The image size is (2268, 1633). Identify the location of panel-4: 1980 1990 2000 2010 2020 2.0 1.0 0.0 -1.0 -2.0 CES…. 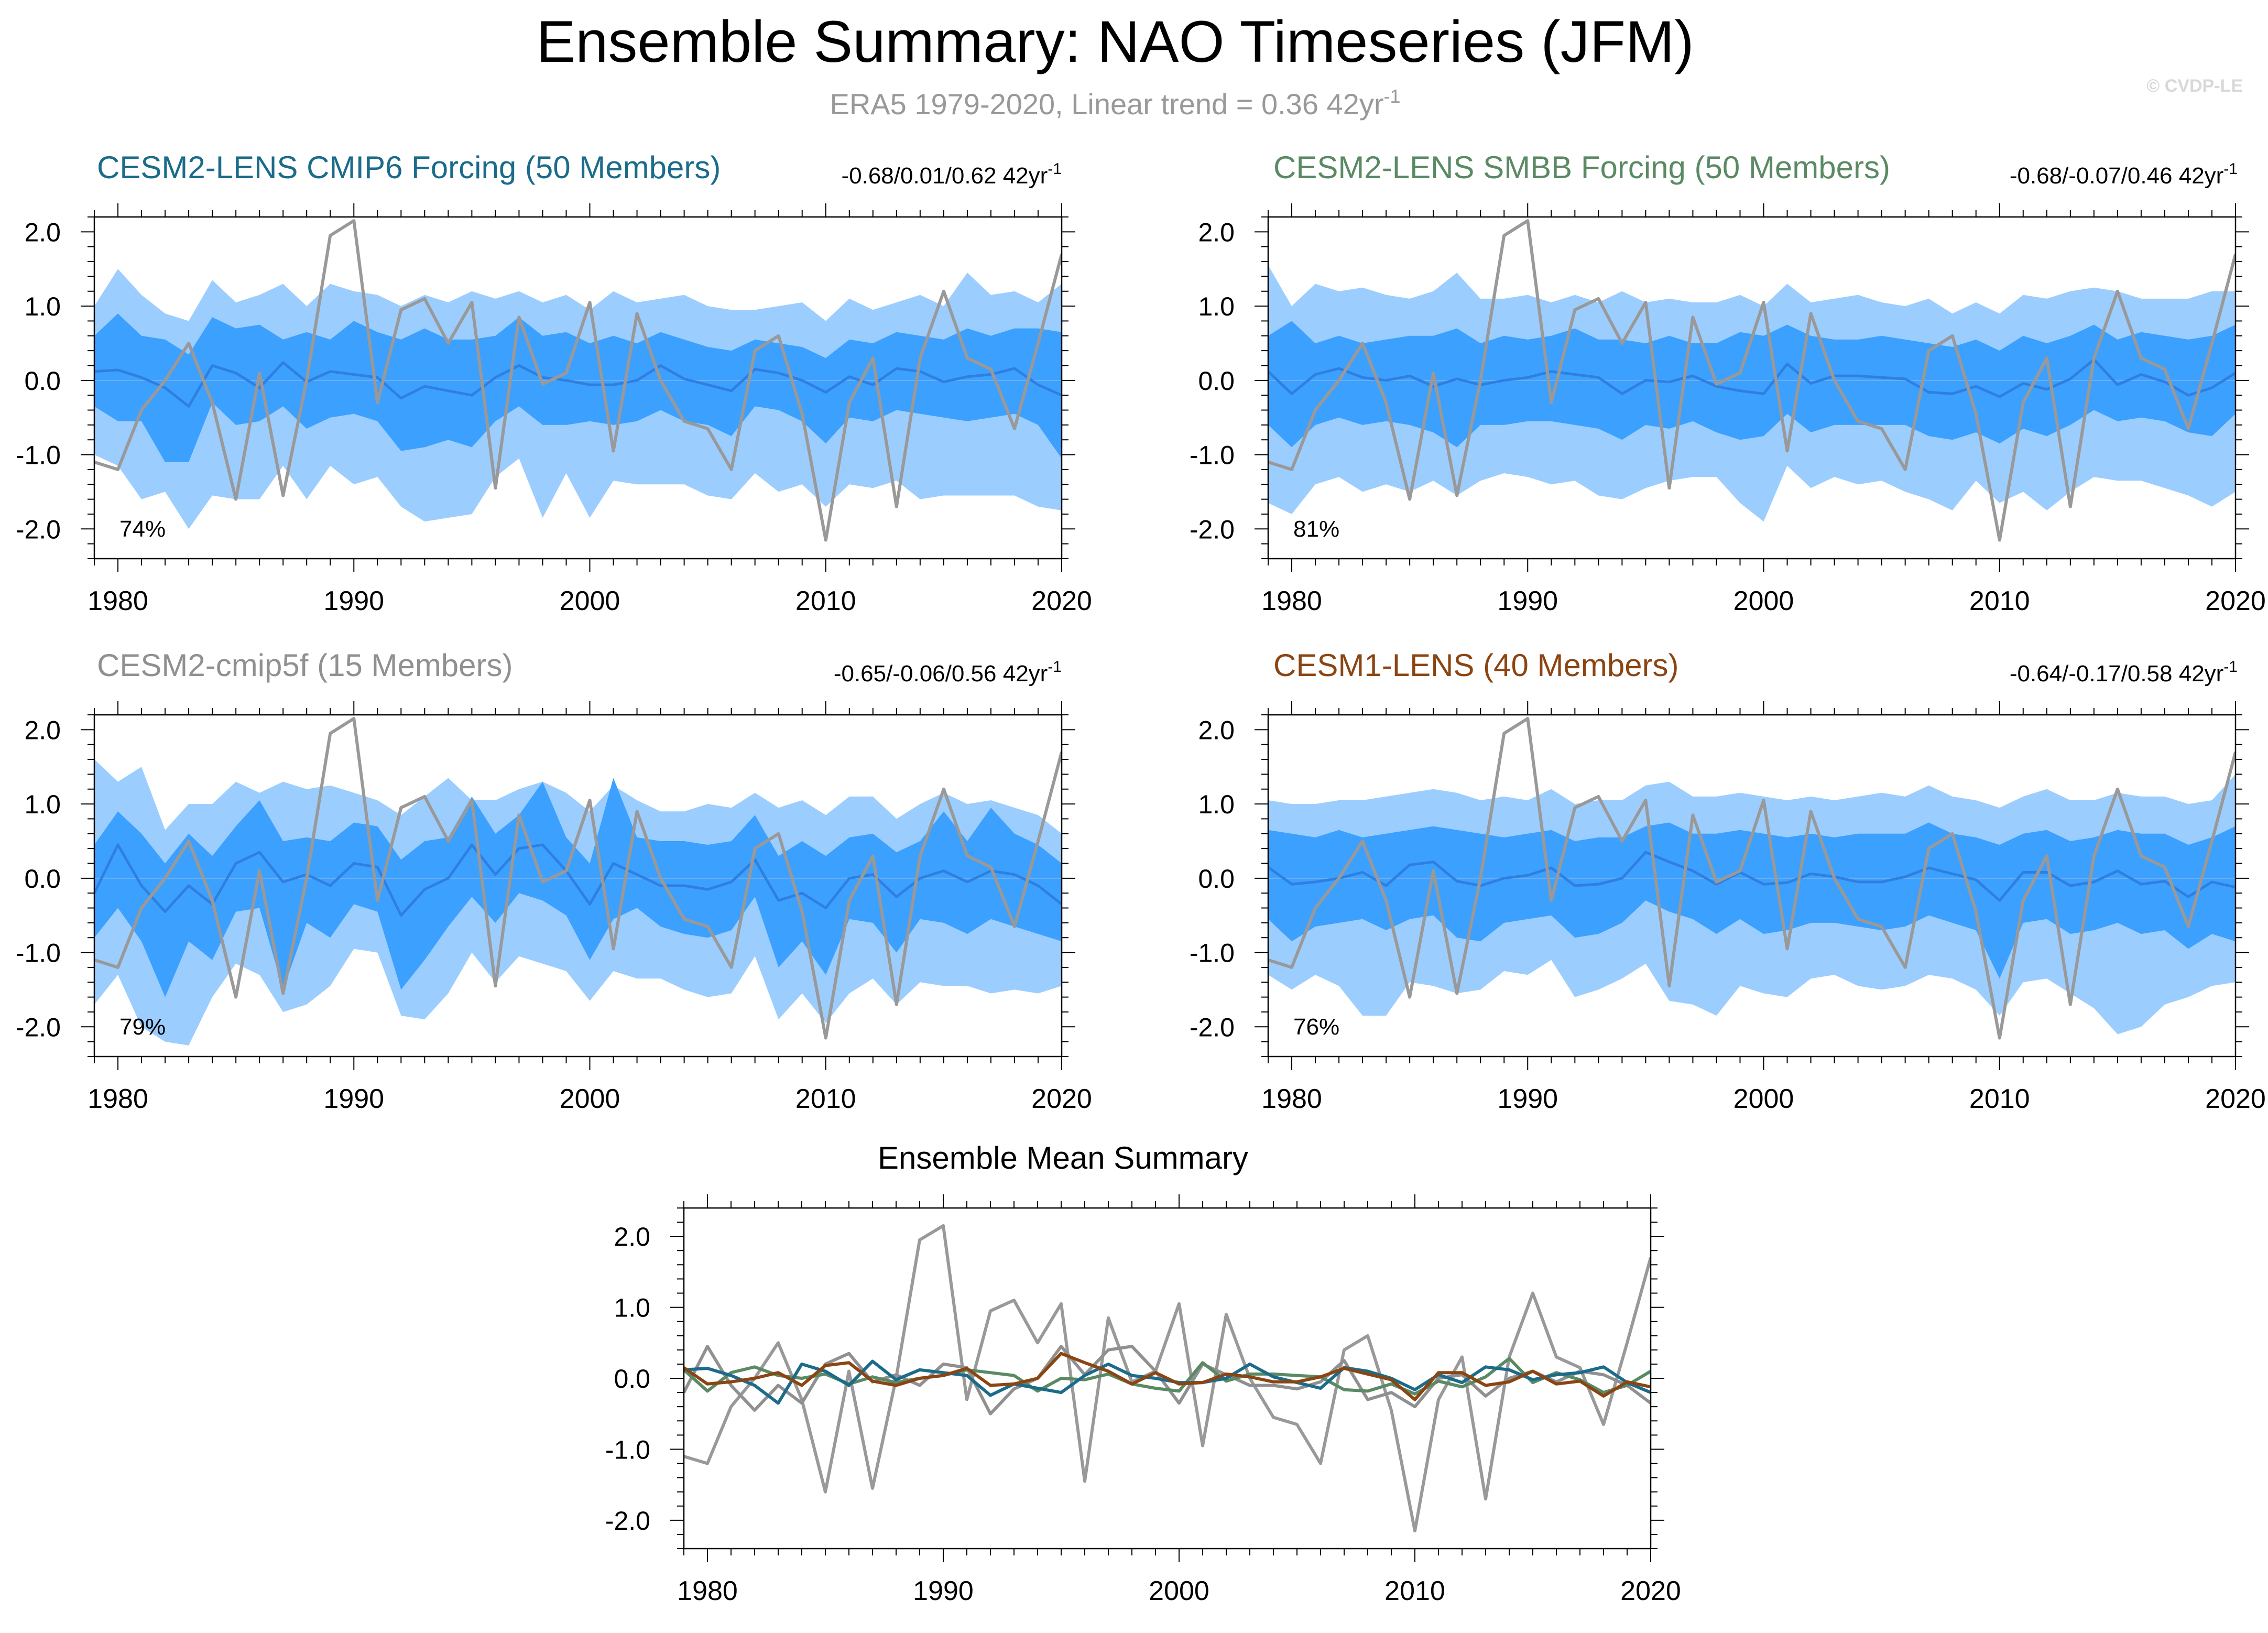
(1728, 881).